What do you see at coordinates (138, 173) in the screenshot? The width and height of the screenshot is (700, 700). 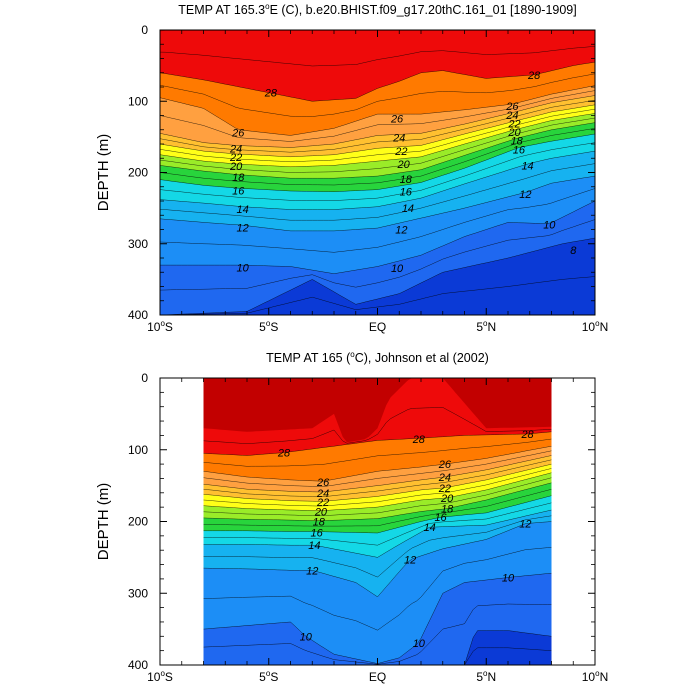 I see `y-tick-label: 200` at bounding box center [138, 173].